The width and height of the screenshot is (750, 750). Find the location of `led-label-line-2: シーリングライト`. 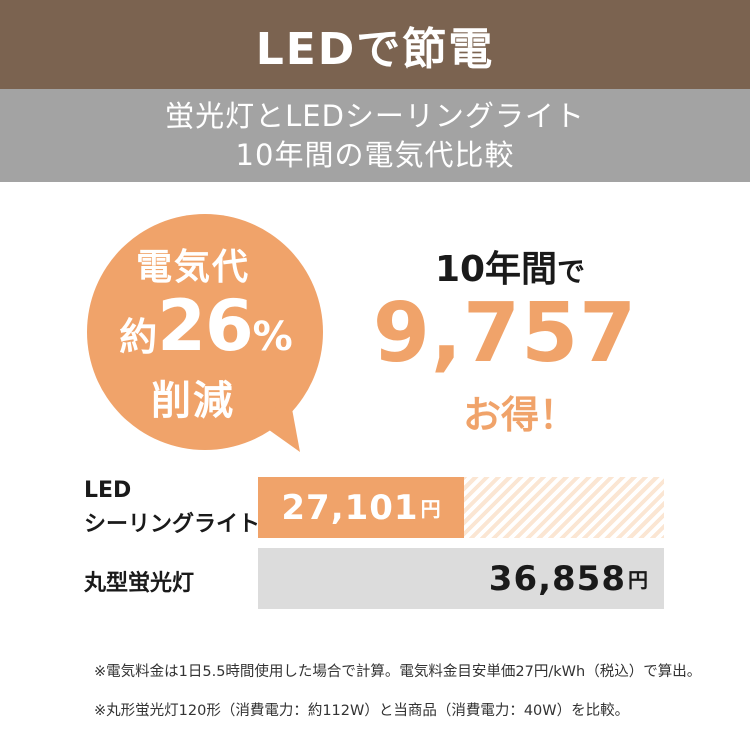

led-label-line-2: シーリングライト is located at coordinates (172, 524).